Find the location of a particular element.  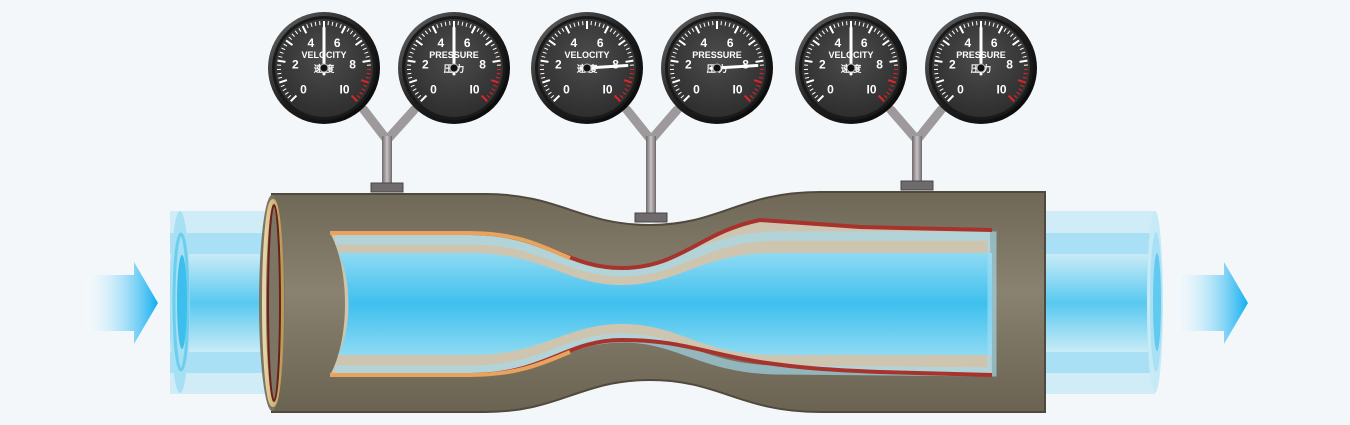

pipe-opening is located at coordinates (272, 303).